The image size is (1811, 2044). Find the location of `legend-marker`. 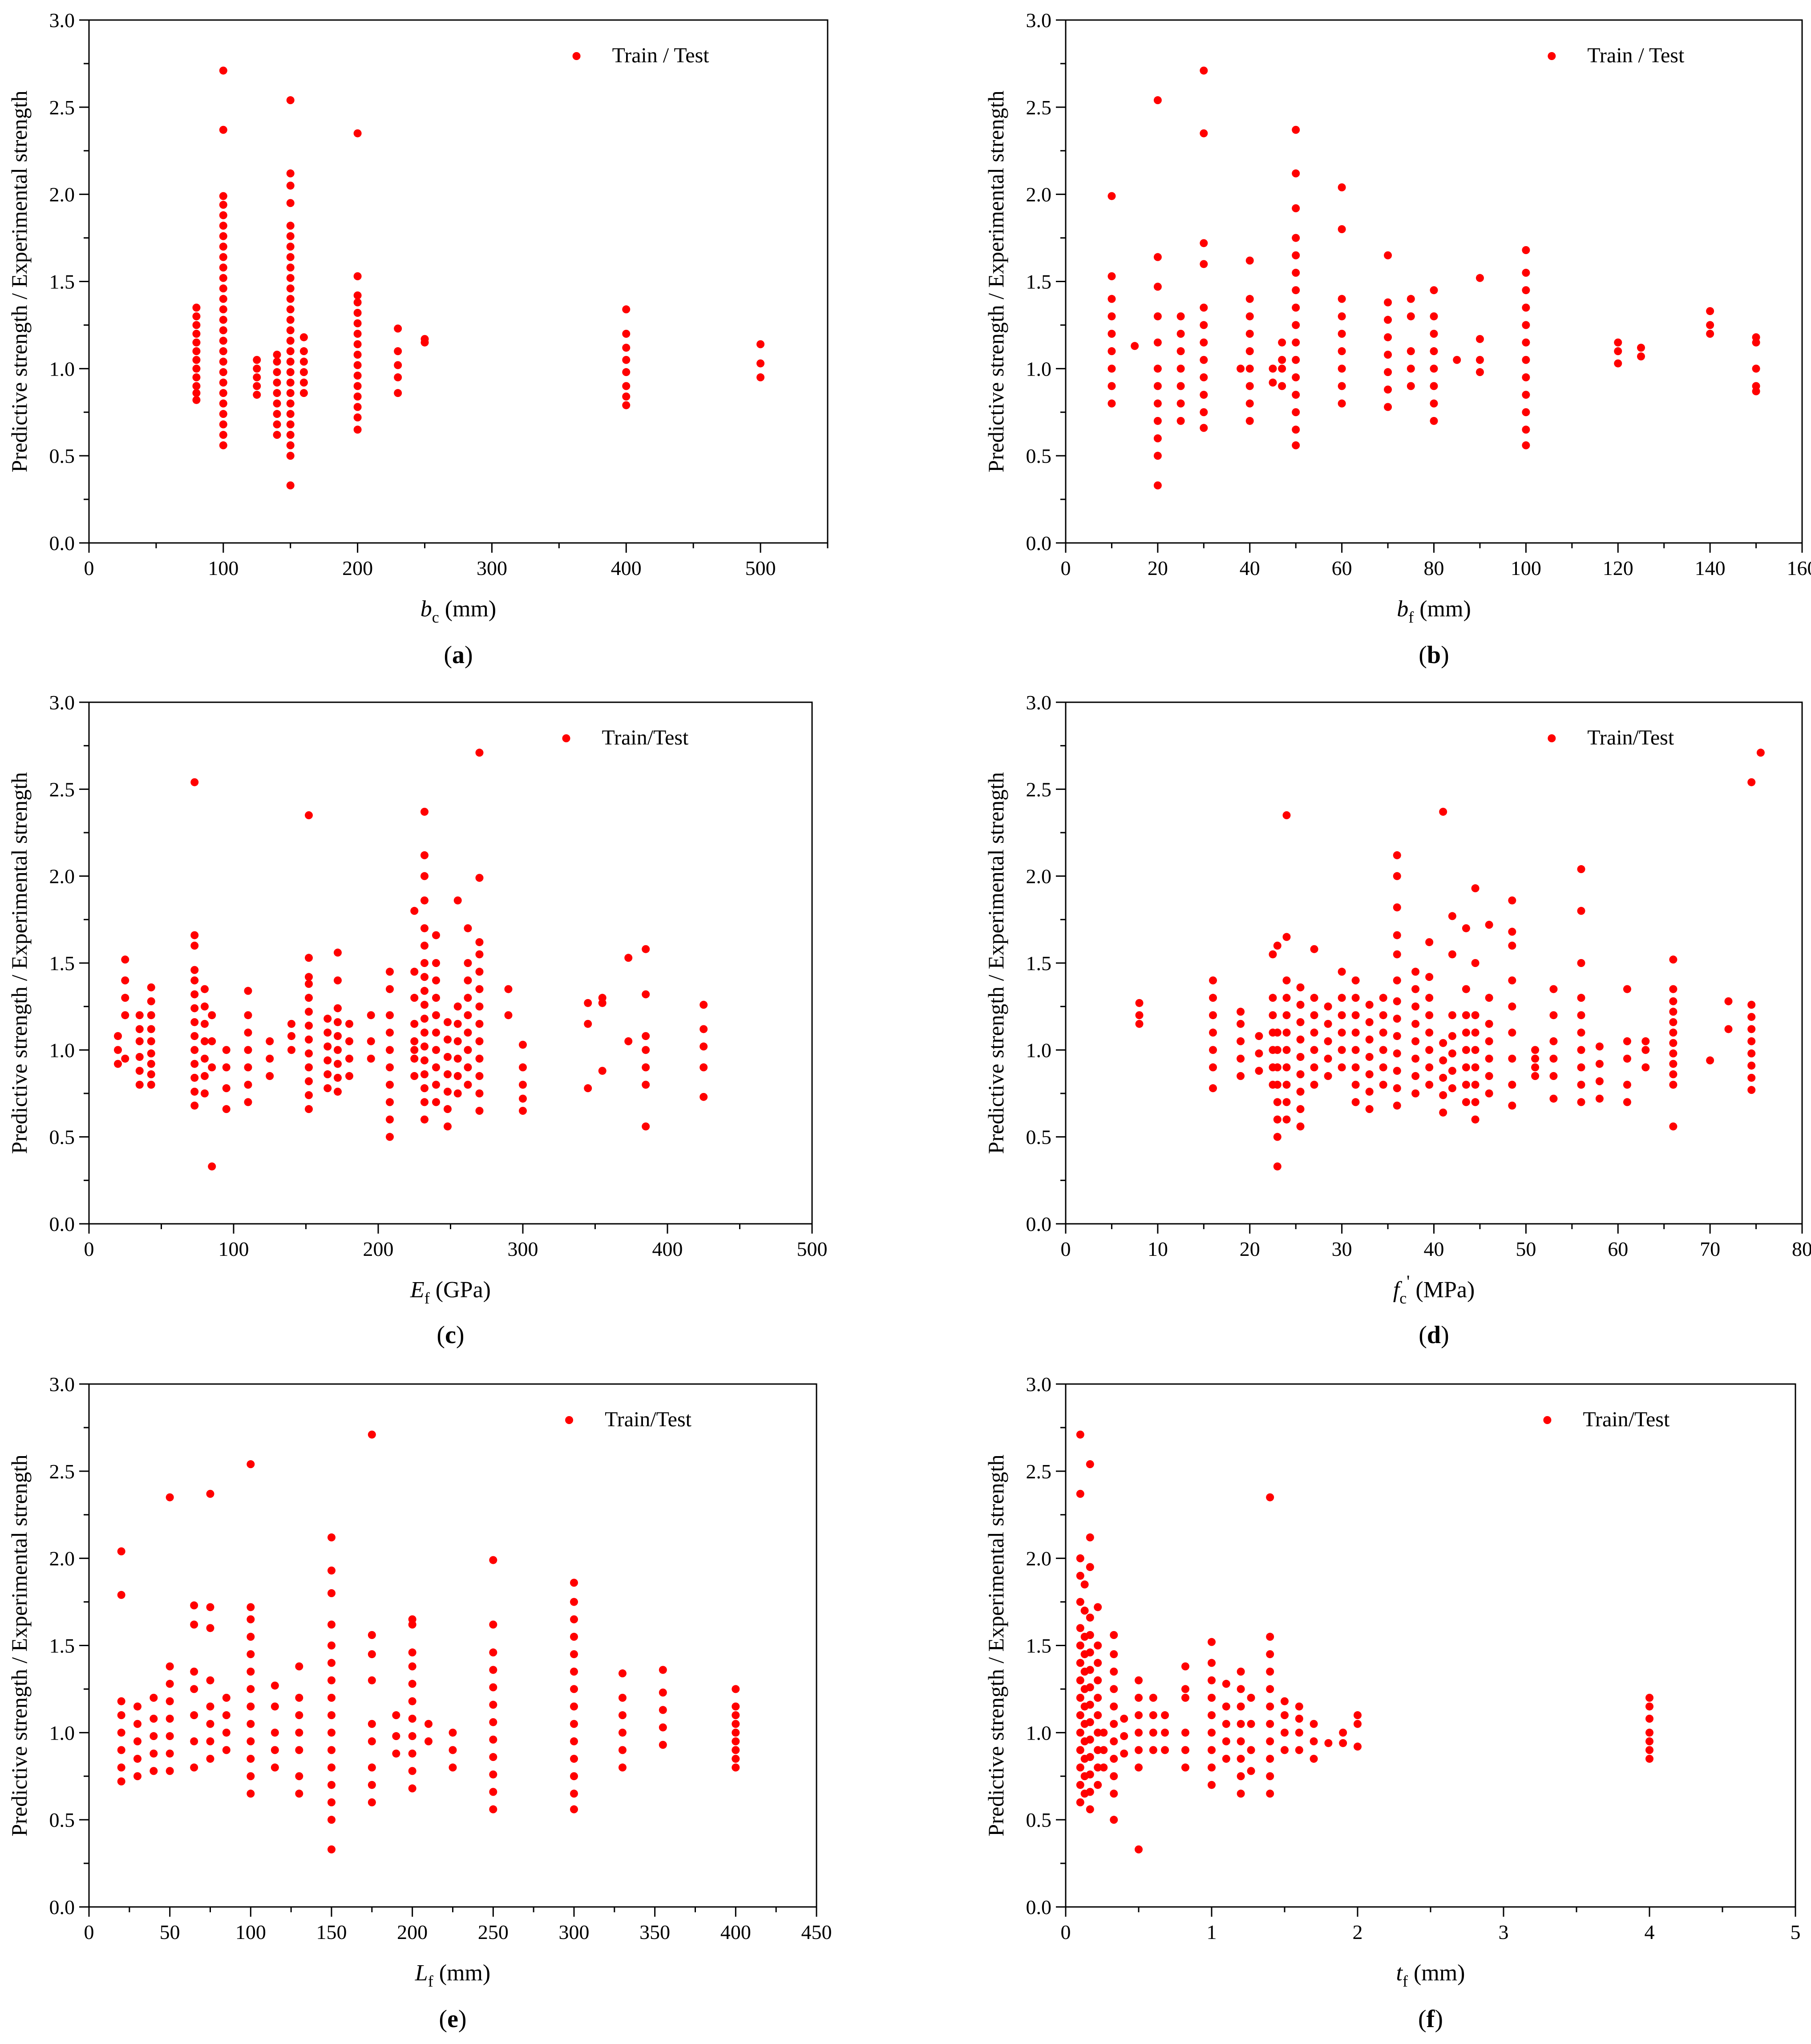

legend-marker is located at coordinates (1552, 738).